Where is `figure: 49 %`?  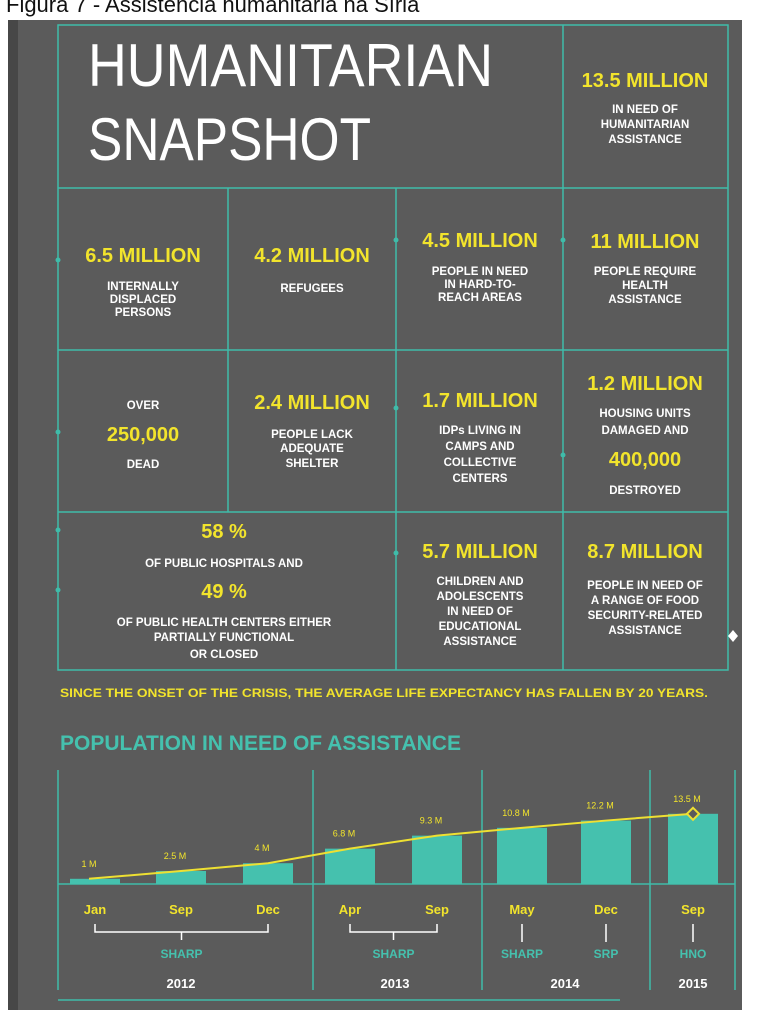 figure: 49 % is located at coordinates (224, 592).